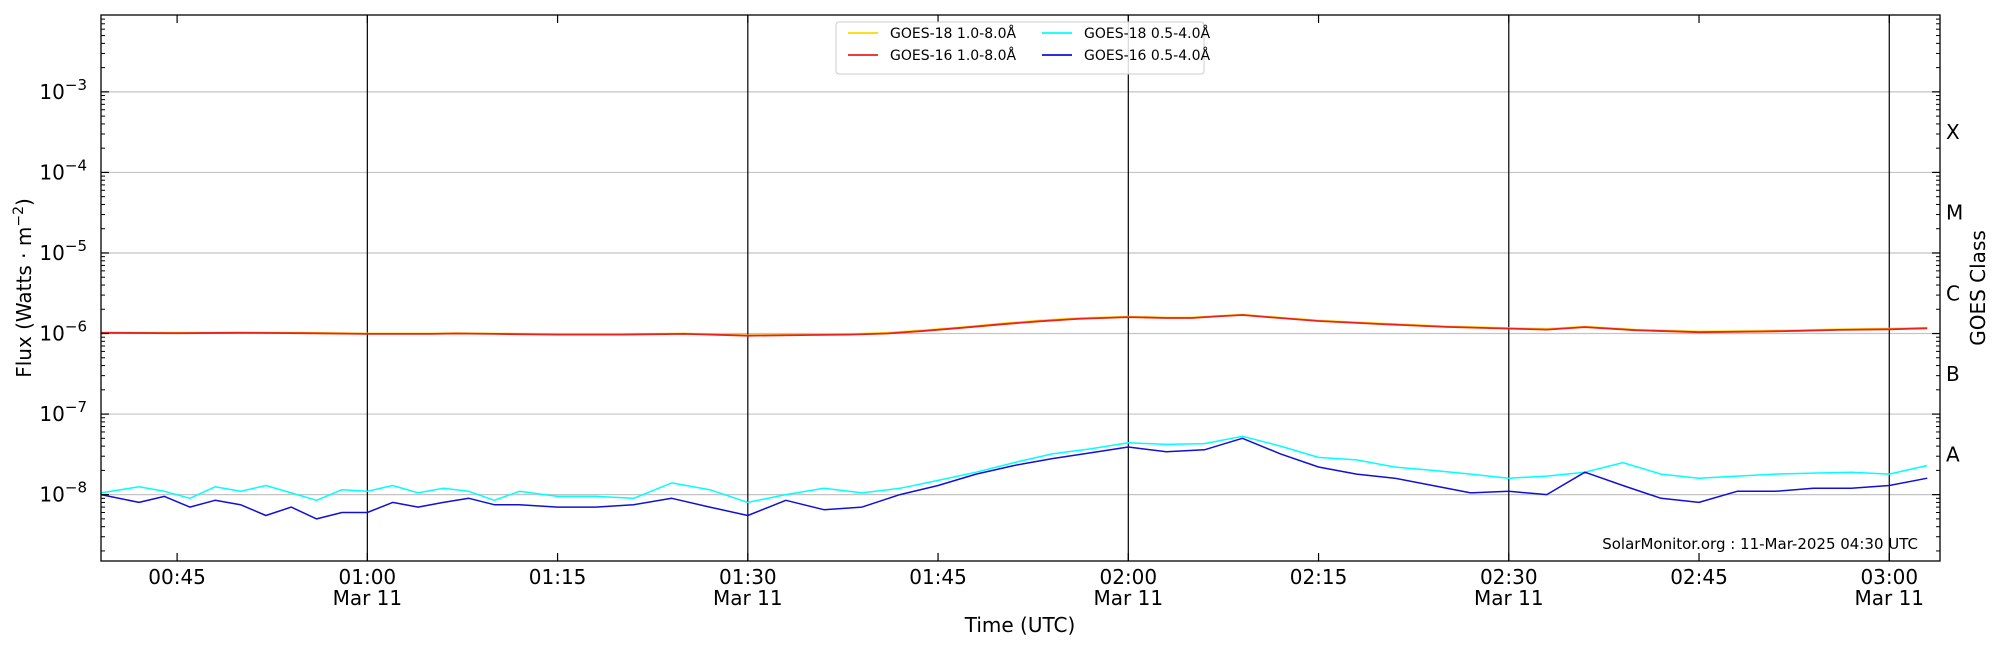  What do you see at coordinates (1953, 374) in the screenshot?
I see `goes-class-label: B` at bounding box center [1953, 374].